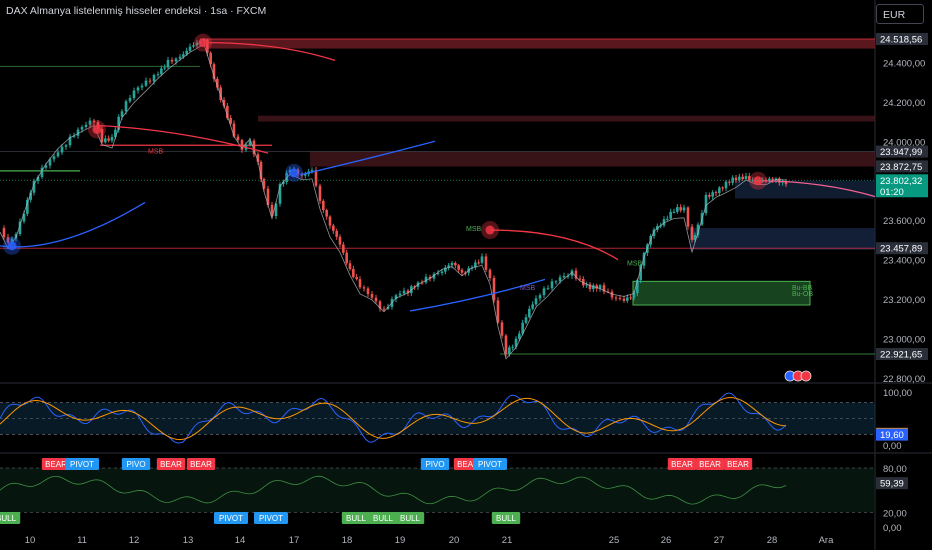 Image resolution: width=932 pixels, height=550 pixels. I want to click on pivot-tick-label: 0,00, so click(892, 528).